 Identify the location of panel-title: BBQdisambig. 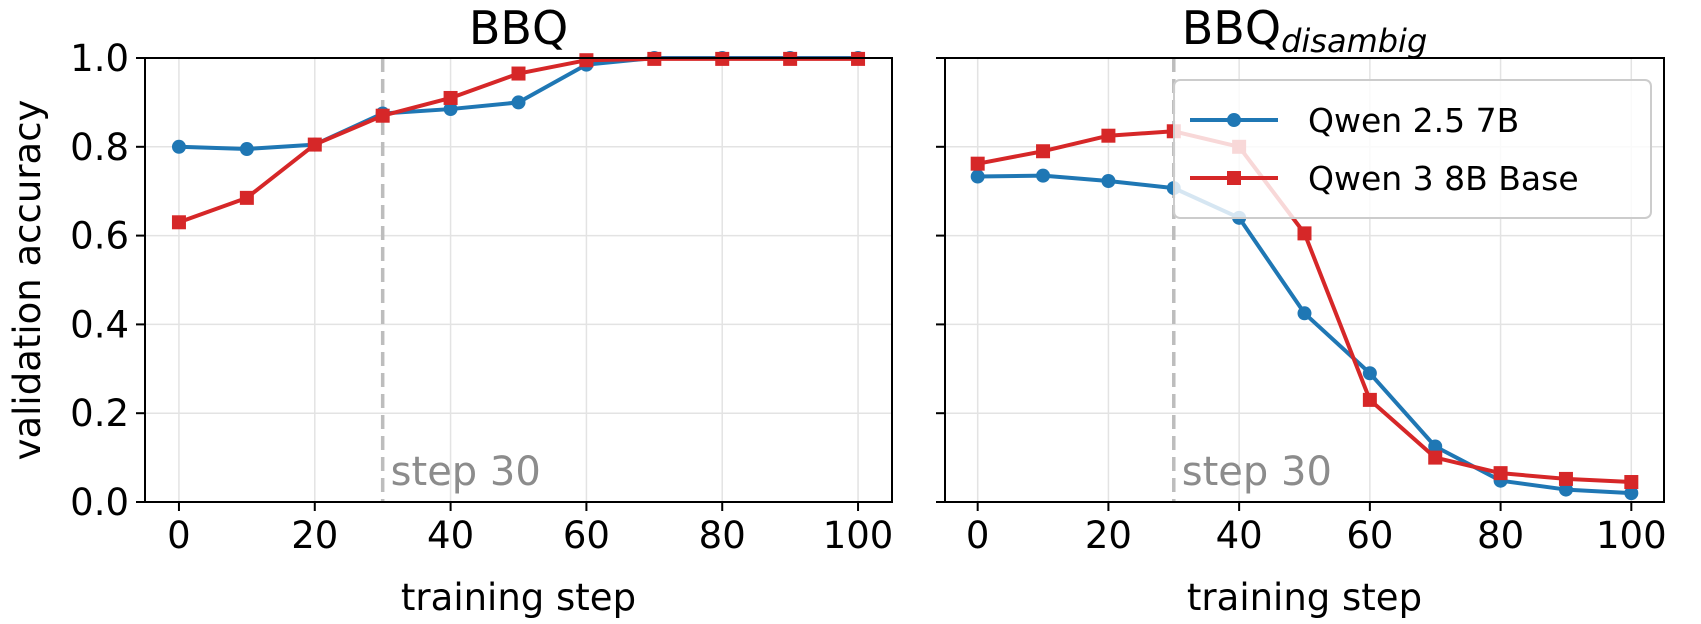
(1305, 30).